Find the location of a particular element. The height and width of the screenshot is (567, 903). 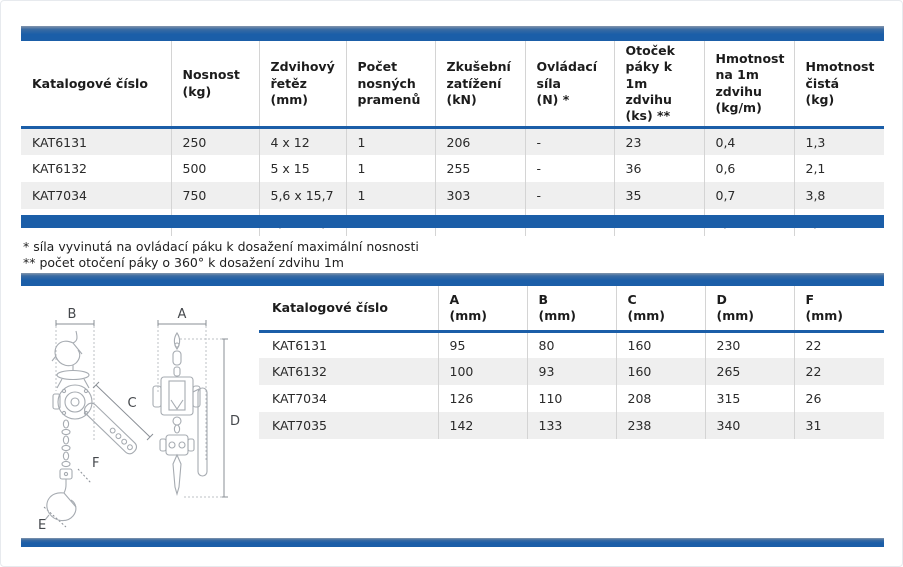

cell: 500 is located at coordinates (215, 168).